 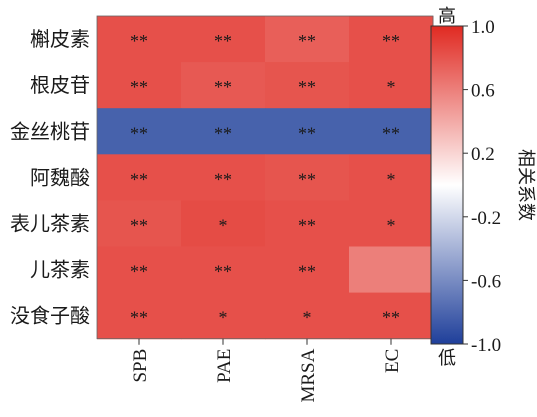 I want to click on column-label: MRSA, so click(x=308, y=375).